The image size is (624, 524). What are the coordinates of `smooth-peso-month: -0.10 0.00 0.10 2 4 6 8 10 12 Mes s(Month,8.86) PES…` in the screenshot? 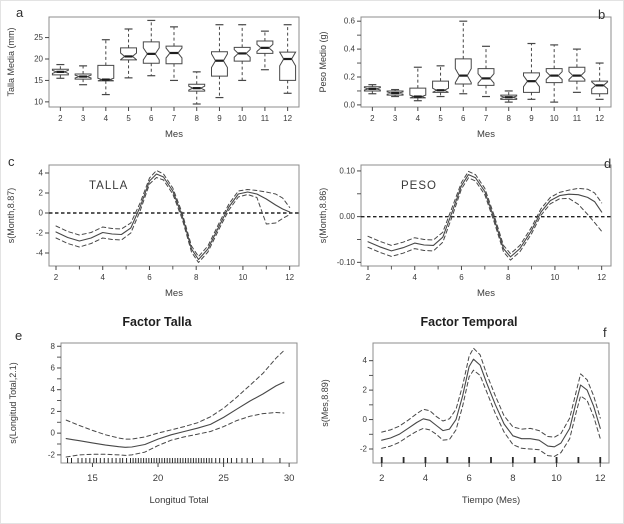 It's located at (465, 231).